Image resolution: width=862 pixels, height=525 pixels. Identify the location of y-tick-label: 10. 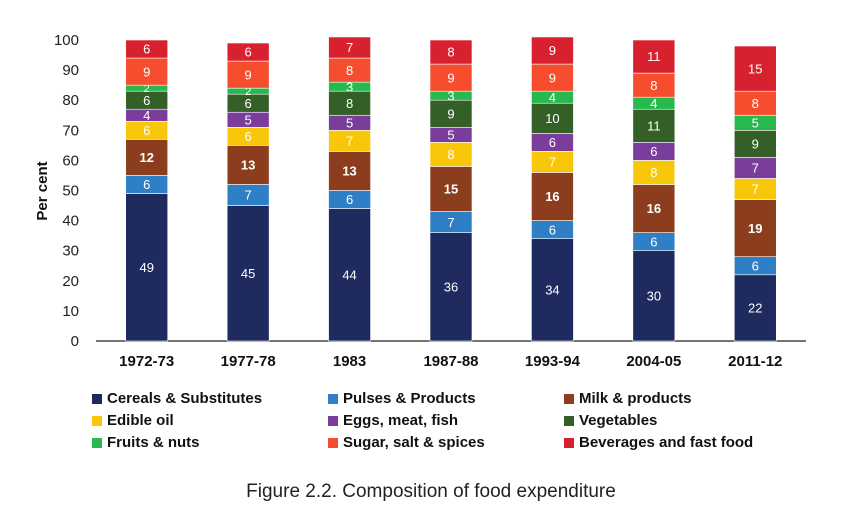
(70, 311).